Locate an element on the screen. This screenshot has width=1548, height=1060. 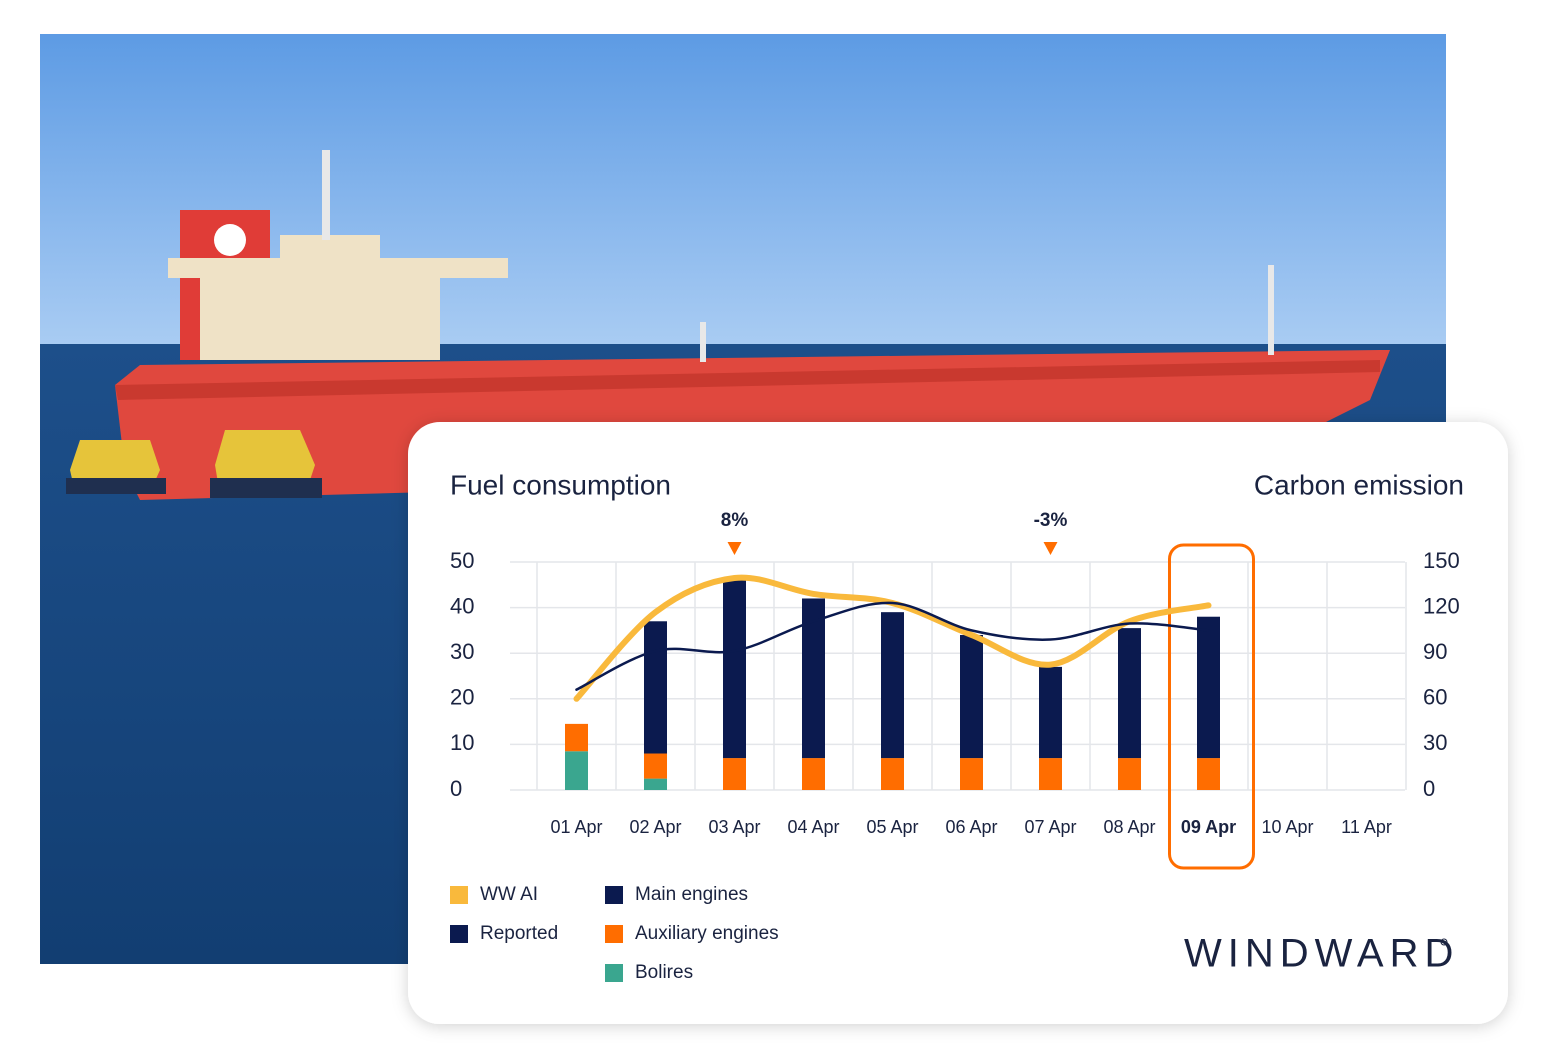
x-tick-label: 04 Apr is located at coordinates (813, 827).